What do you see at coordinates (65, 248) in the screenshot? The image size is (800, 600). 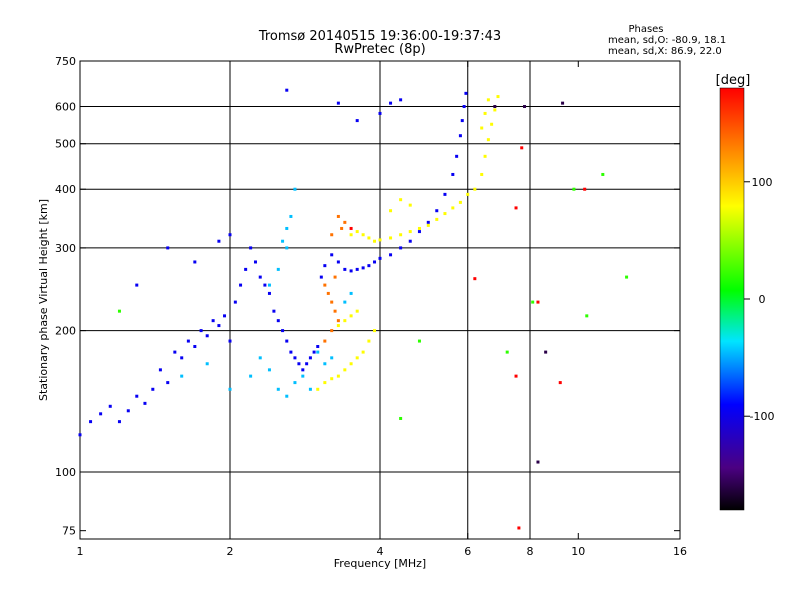 I see `y-tick-label: 300` at bounding box center [65, 248].